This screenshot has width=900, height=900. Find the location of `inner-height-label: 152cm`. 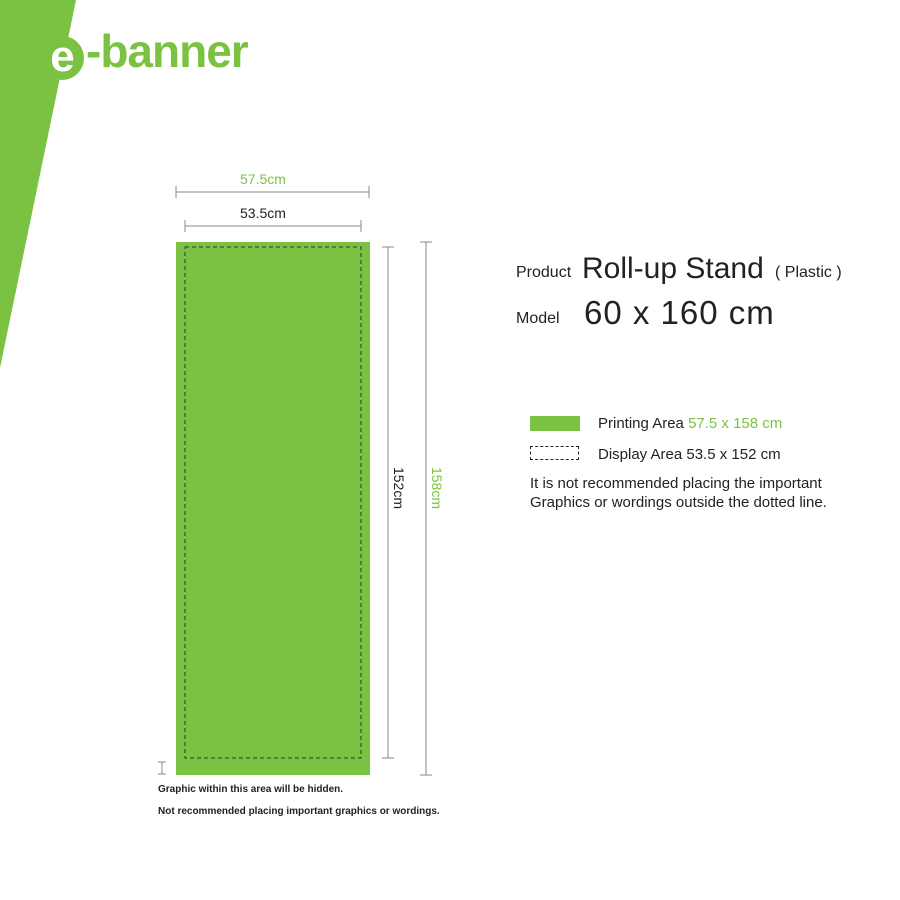

inner-height-label: 152cm is located at coordinates (399, 488).